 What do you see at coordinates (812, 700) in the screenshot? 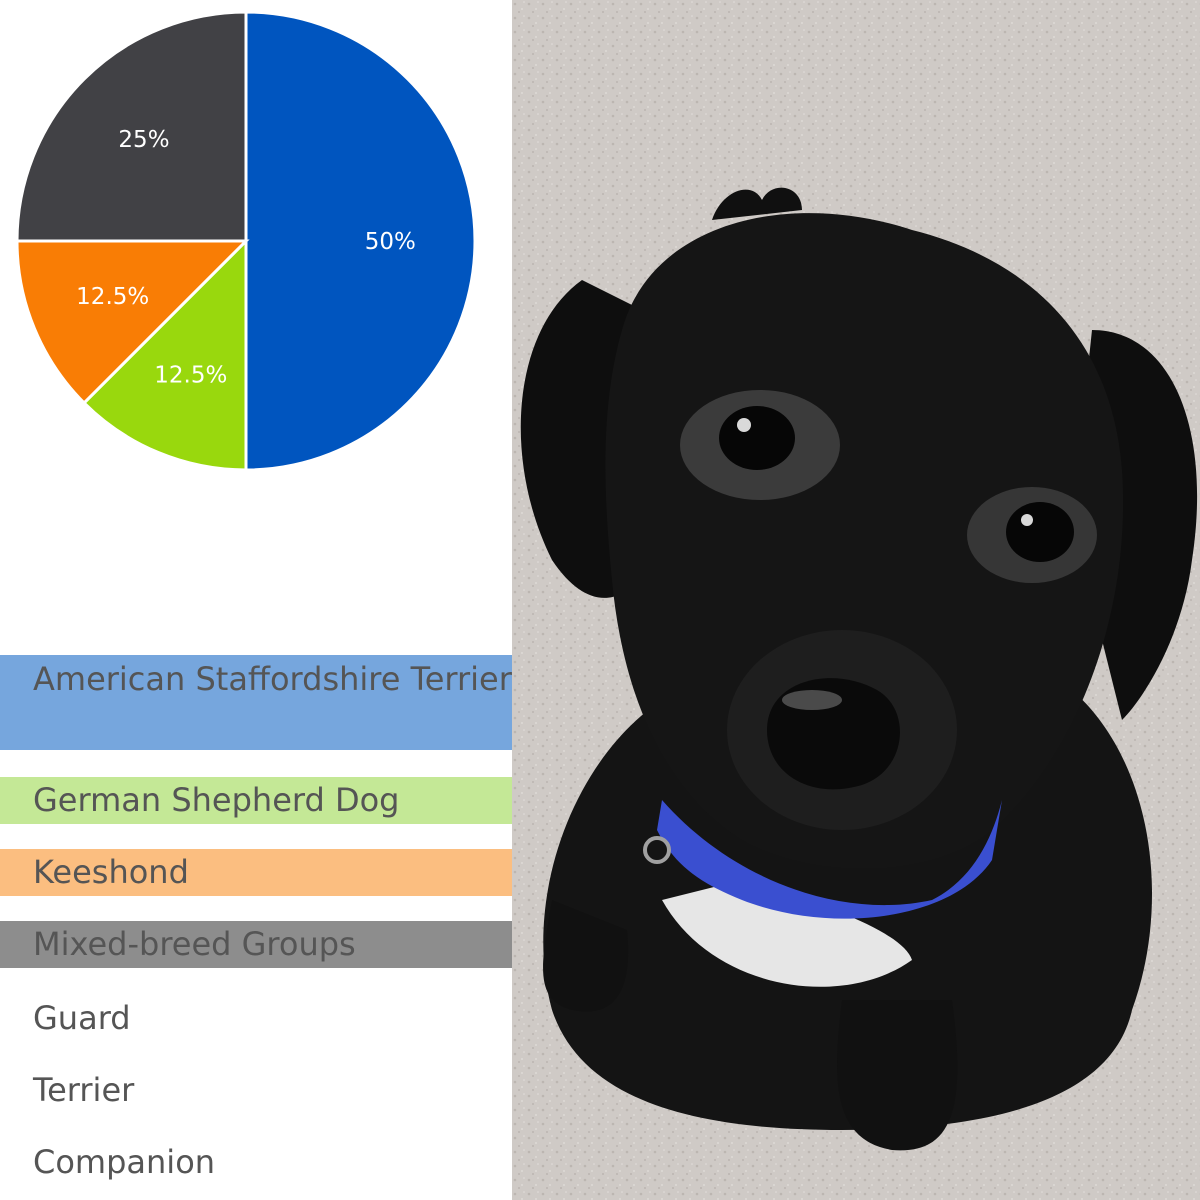
I see `nose-highlight` at bounding box center [812, 700].